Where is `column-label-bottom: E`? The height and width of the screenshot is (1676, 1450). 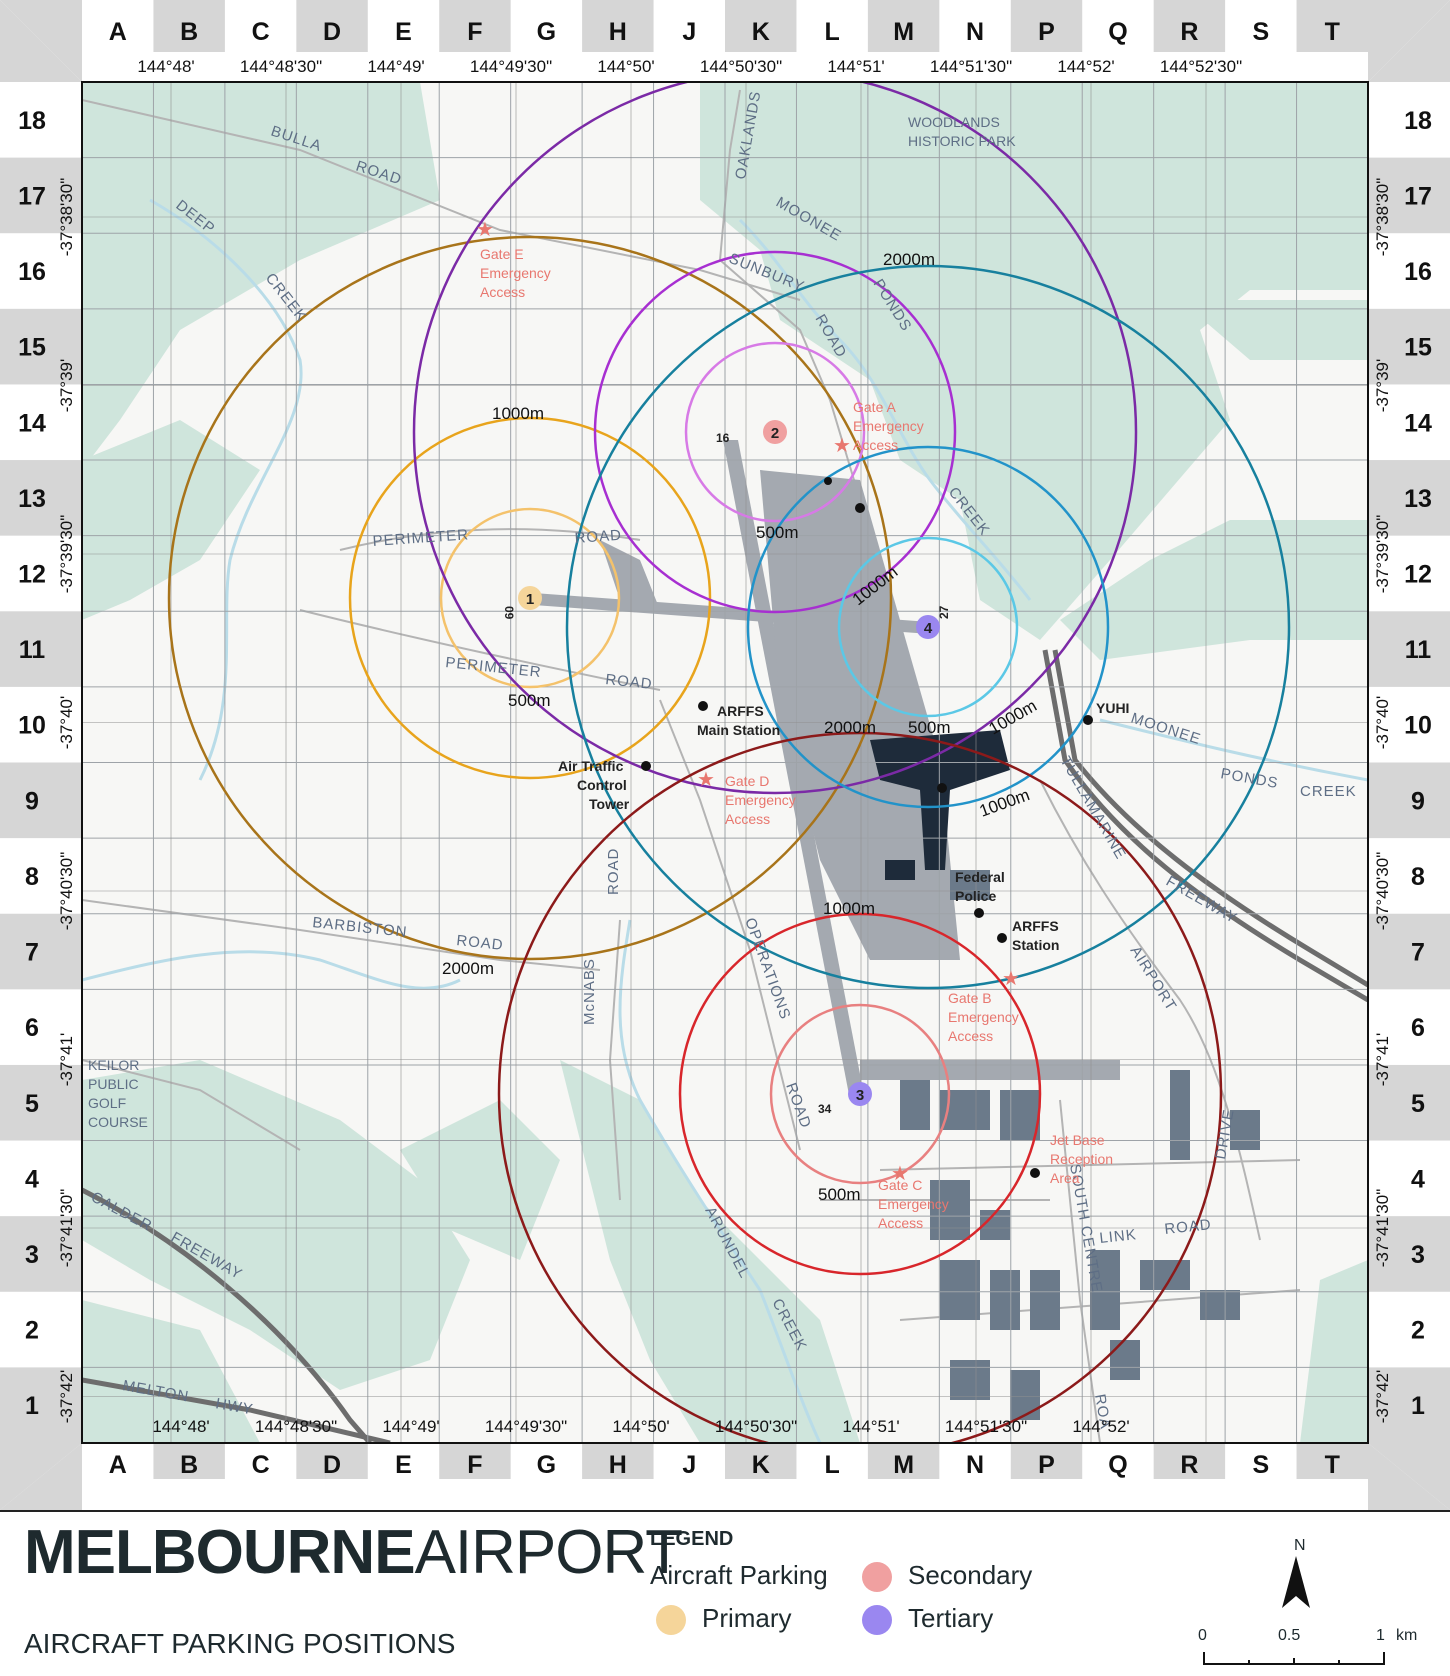 column-label-bottom: E is located at coordinates (403, 1465).